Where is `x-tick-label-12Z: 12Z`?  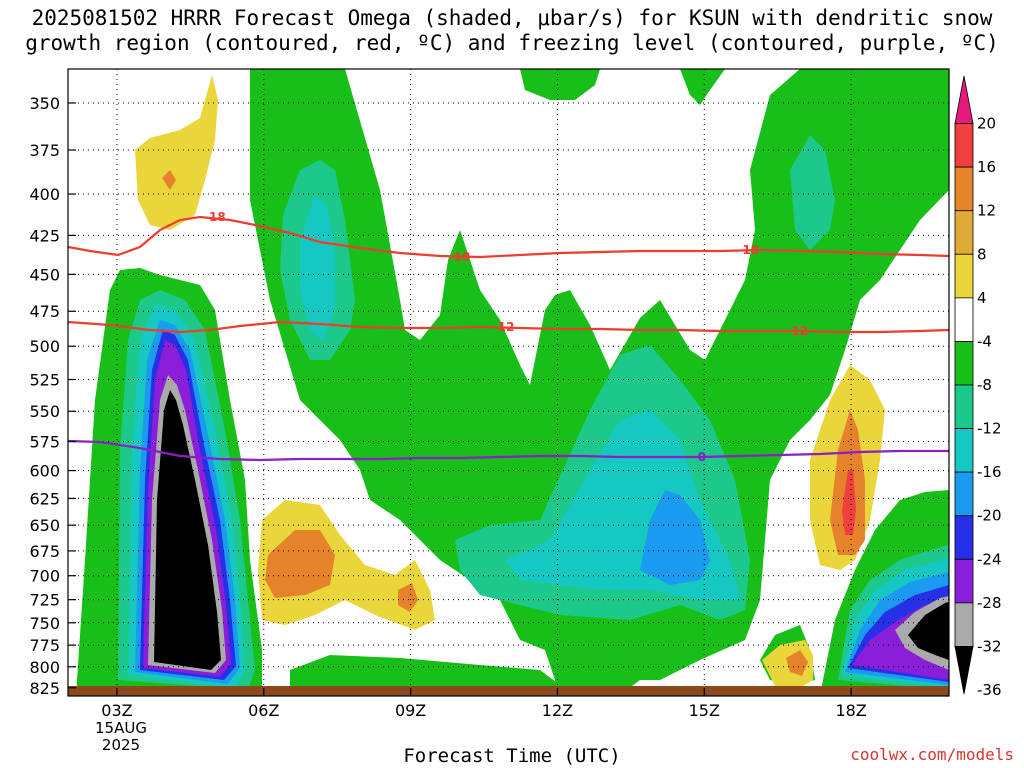
x-tick-label-12Z: 12Z is located at coordinates (557, 710).